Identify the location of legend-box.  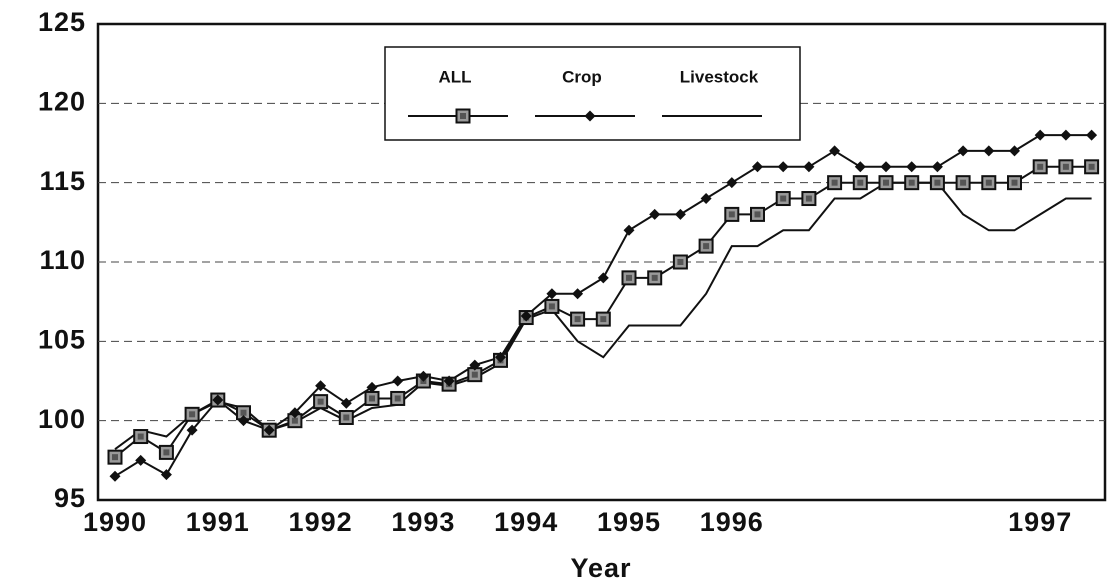
(592, 93).